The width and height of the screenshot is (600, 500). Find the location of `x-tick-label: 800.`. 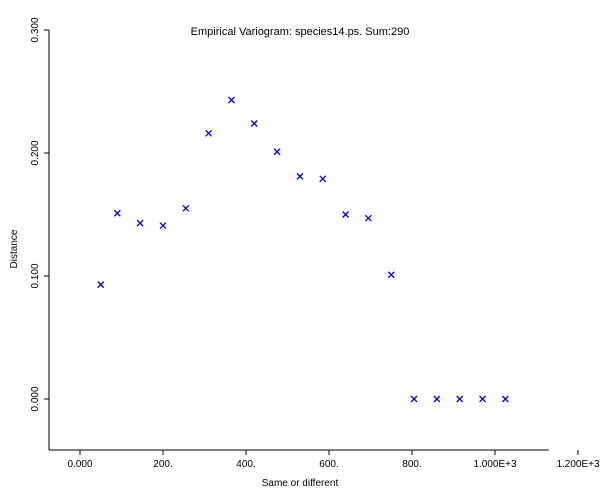

x-tick-label: 800. is located at coordinates (411, 464).